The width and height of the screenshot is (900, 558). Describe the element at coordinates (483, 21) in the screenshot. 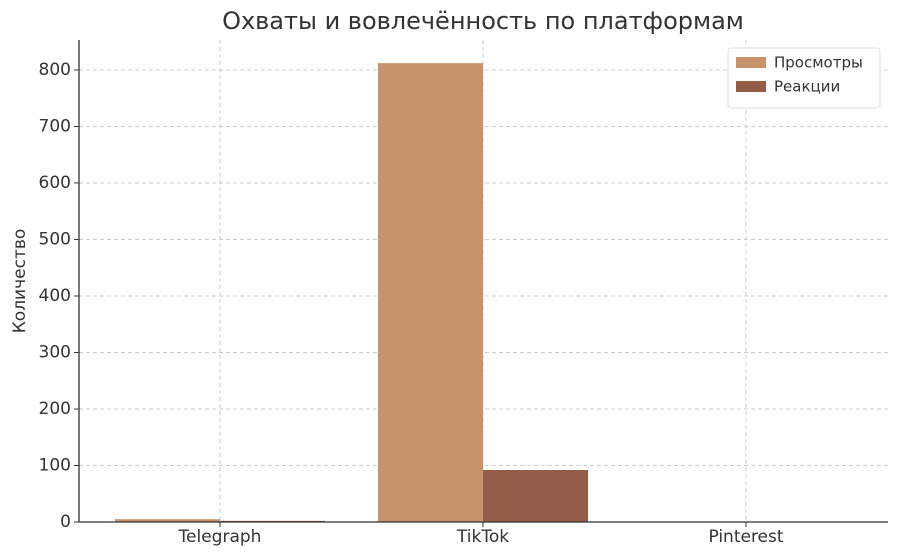

I see `chart-title: Охваты и вовлечённость по платформам` at that location.